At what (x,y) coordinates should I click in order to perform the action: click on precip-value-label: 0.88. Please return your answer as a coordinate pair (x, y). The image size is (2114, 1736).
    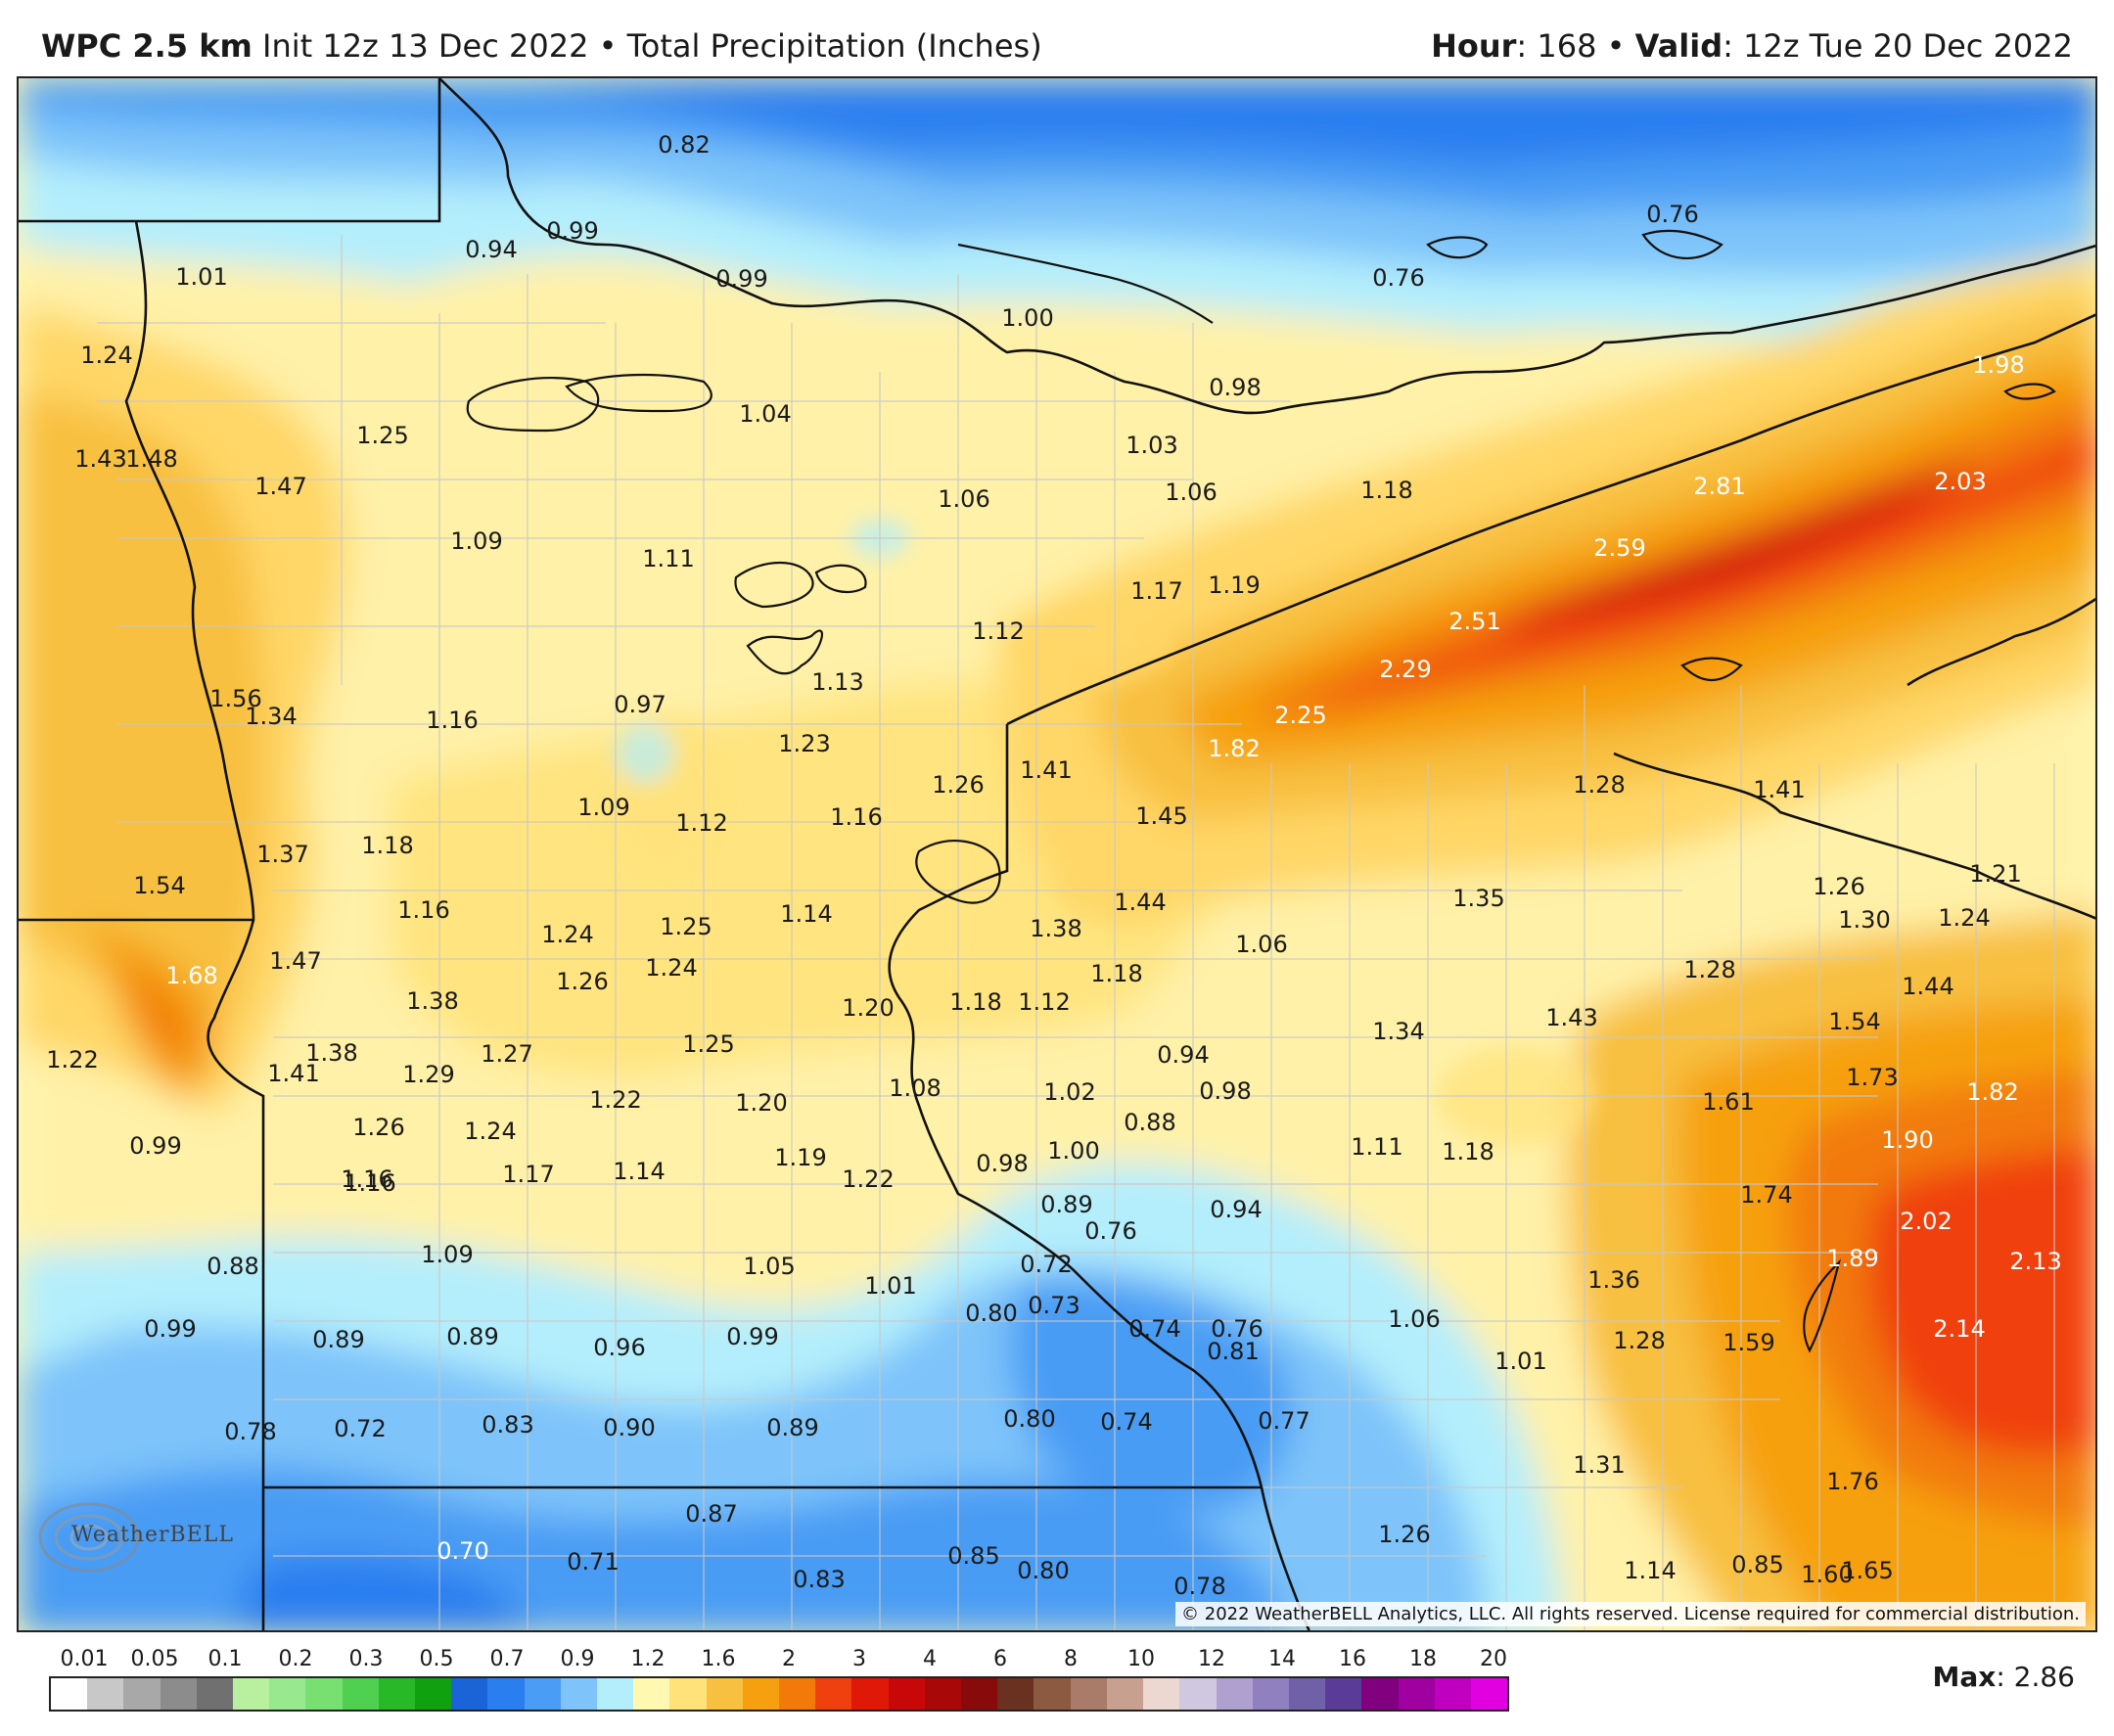
    Looking at the image, I should click on (1150, 1122).